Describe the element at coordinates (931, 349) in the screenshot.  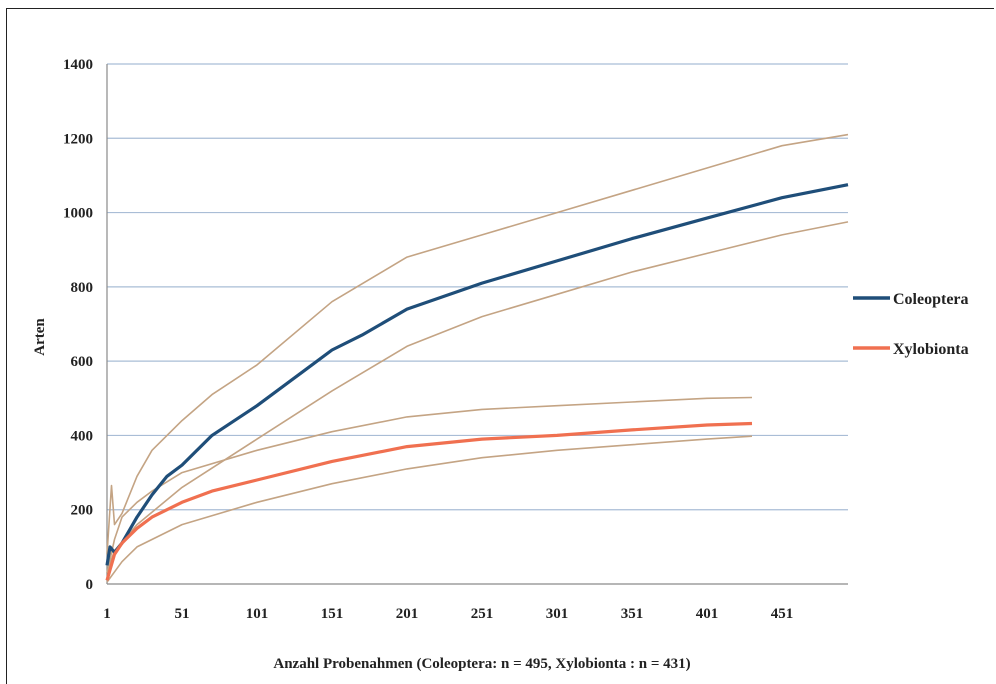
I see `legend-label: Xylobionta` at that location.